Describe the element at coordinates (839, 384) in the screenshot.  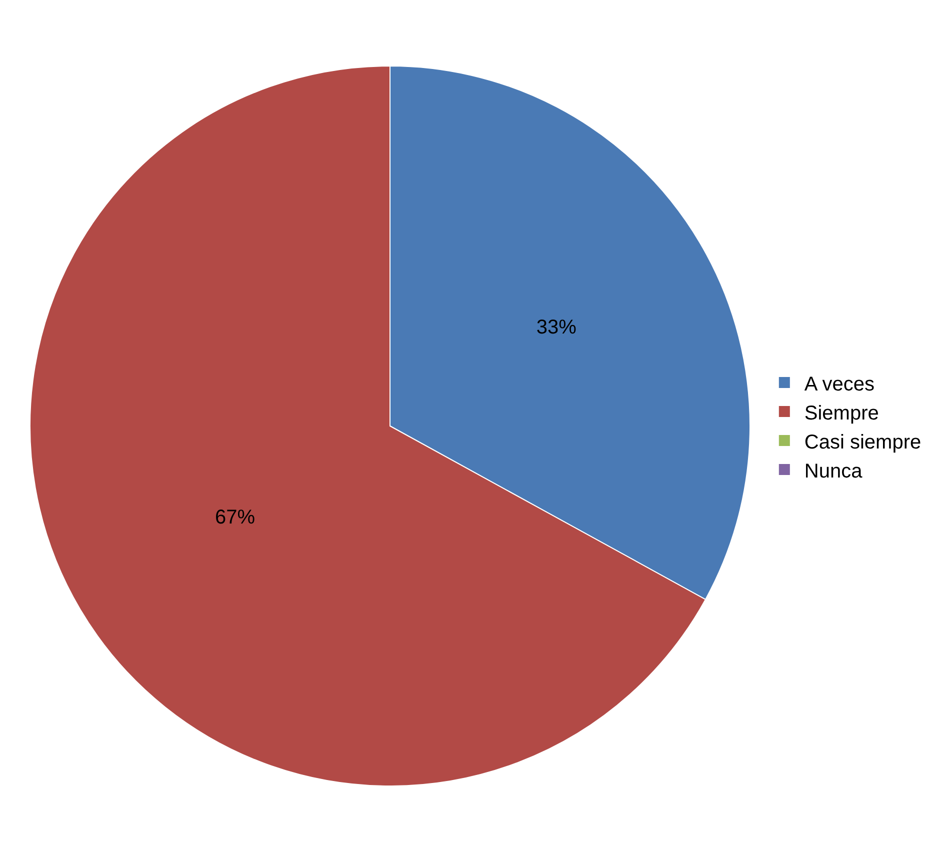
I see `legend-label: A veces` at that location.